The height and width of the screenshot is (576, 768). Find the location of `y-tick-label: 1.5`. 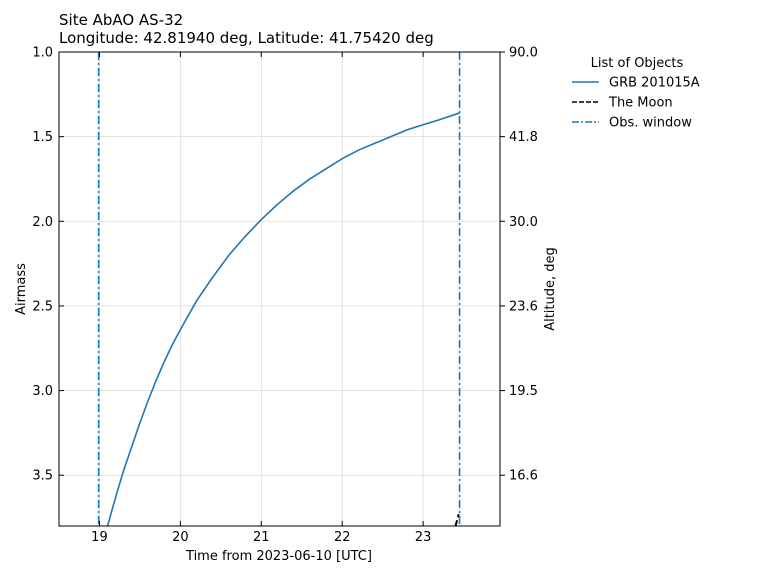

y-tick-label: 1.5 is located at coordinates (42, 137).